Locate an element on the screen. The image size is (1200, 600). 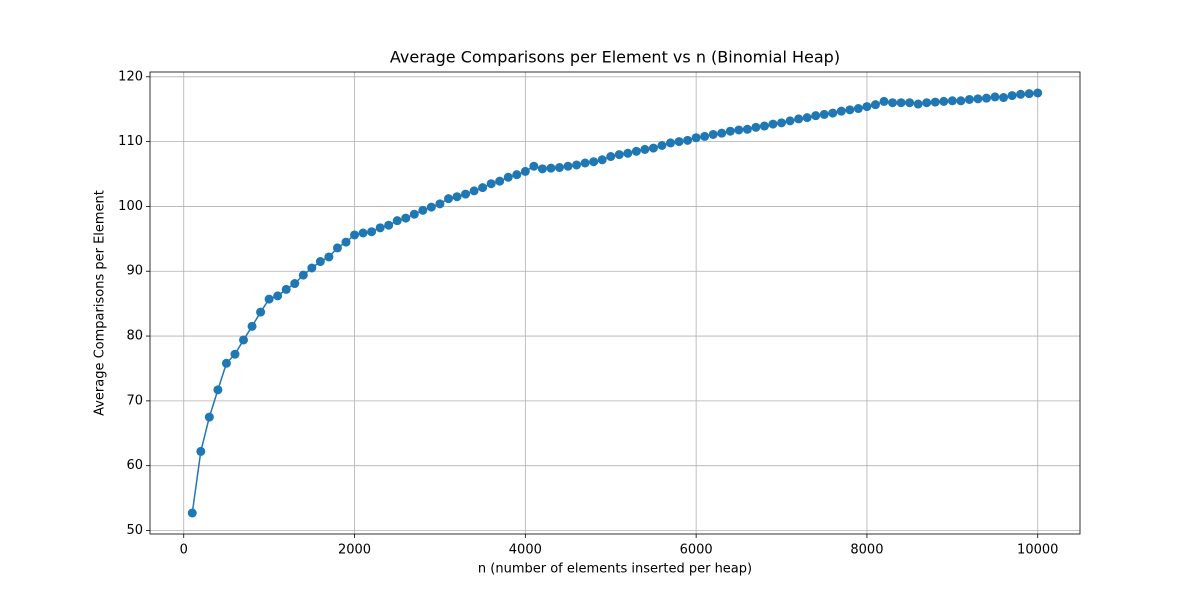
y-tick-label: 110 is located at coordinates (130, 141).